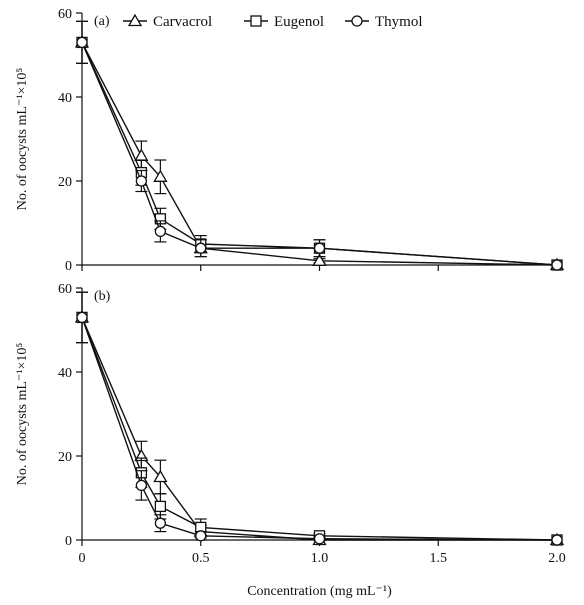  I want to click on x-tick-label: 1.5, so click(439, 558).